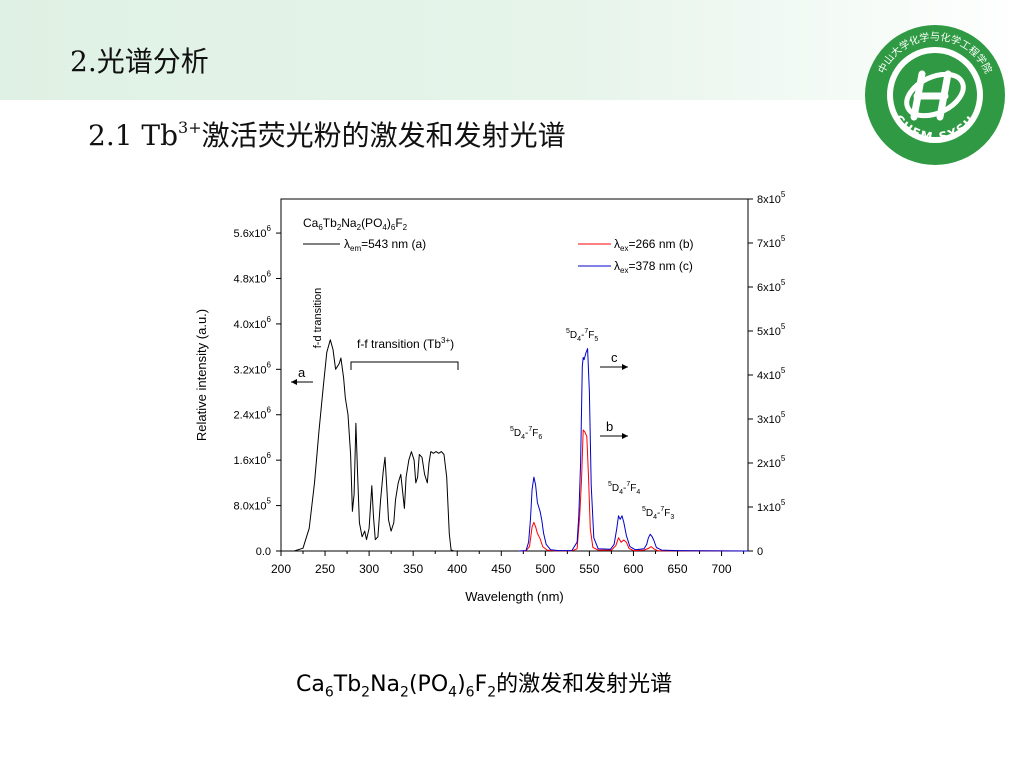 This screenshot has height=768, width=1024. Describe the element at coordinates (457, 569) in the screenshot. I see `x-tick-label: 400` at that location.